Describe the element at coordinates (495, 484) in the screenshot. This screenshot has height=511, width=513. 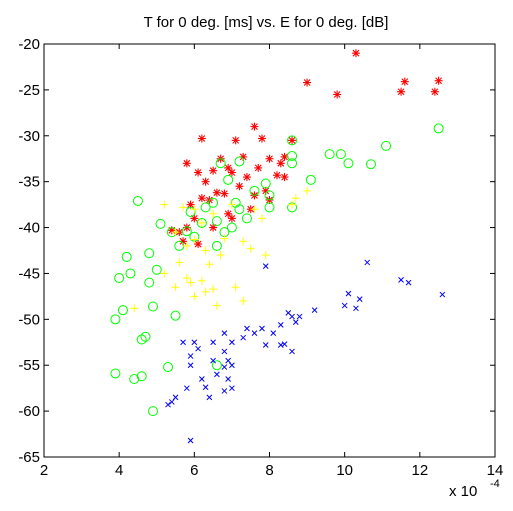
I see `x-multiplier-exponent: -4` at that location.